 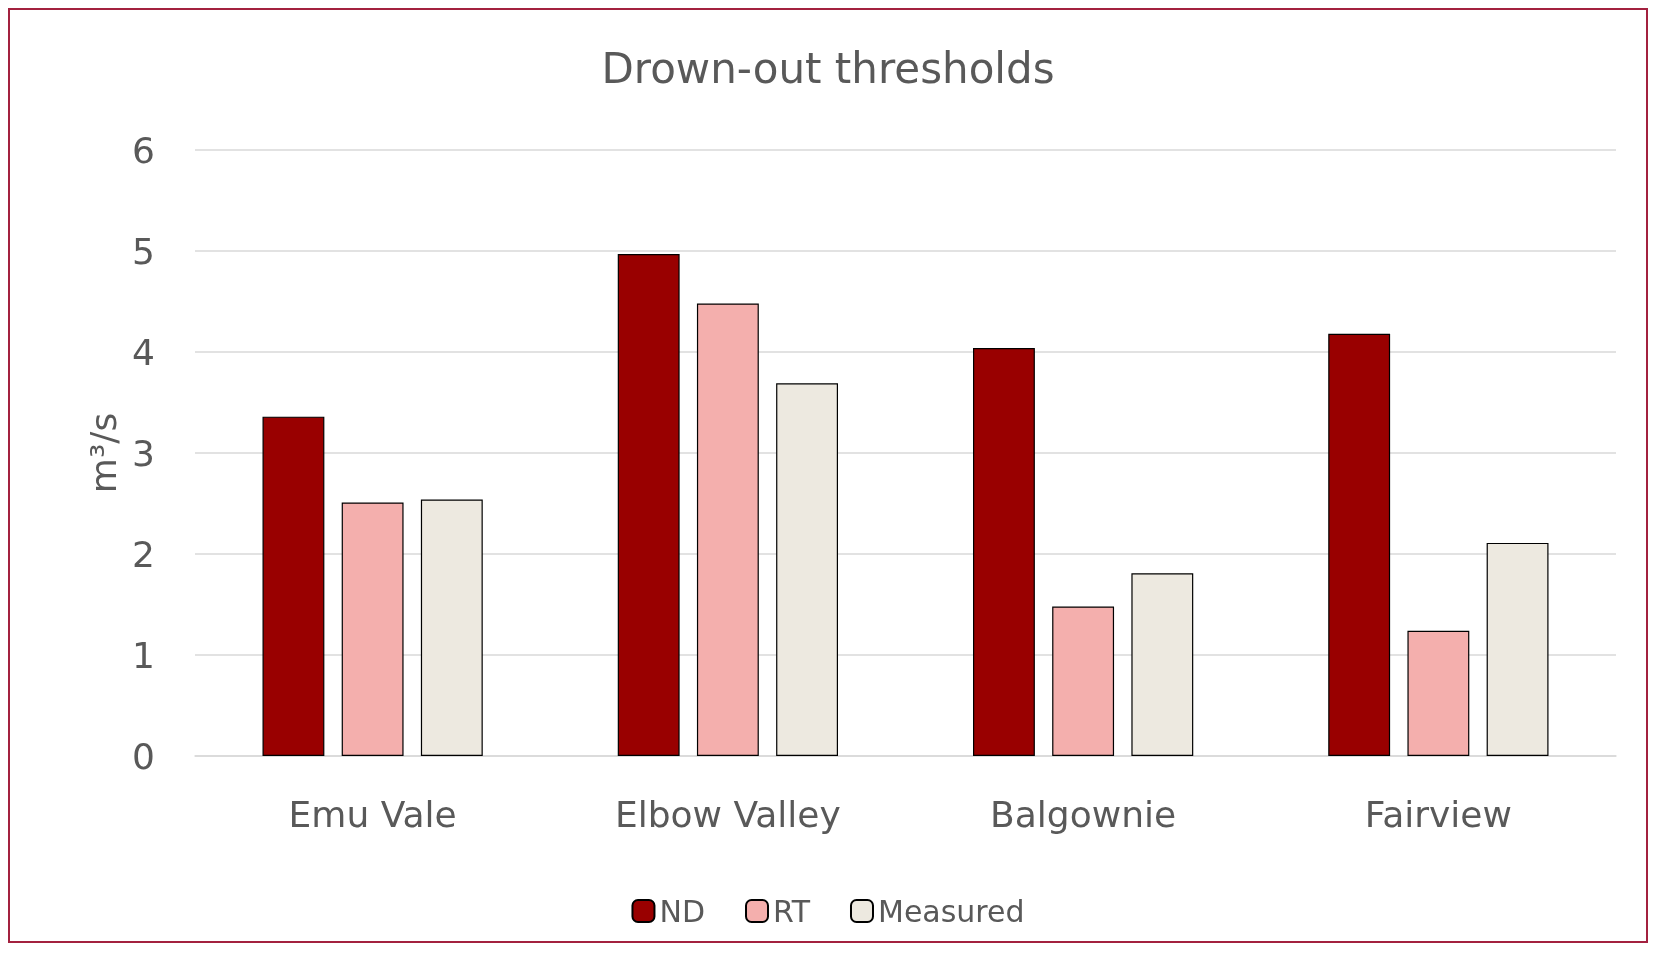 I want to click on x-tick-label: Balgownie, so click(x=1083, y=814).